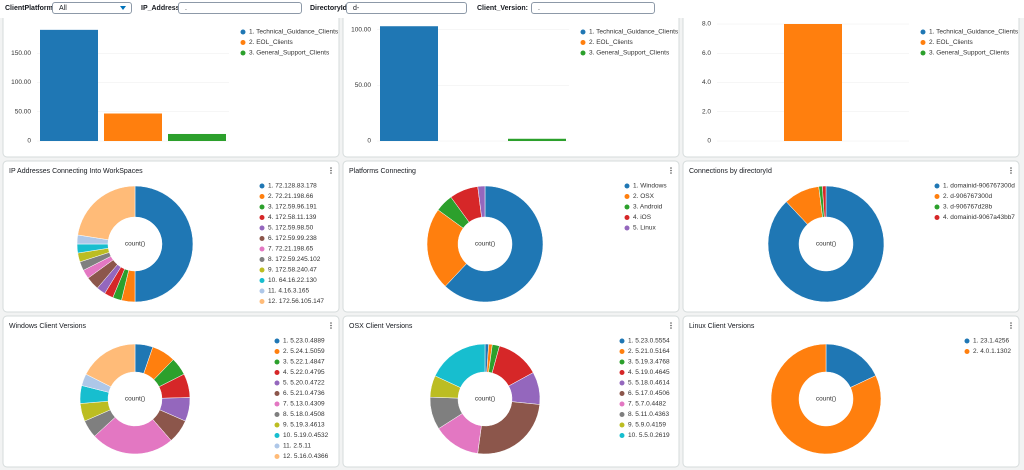 The image size is (1024, 470). I want to click on legend-label: 1. Windows, so click(650, 186).